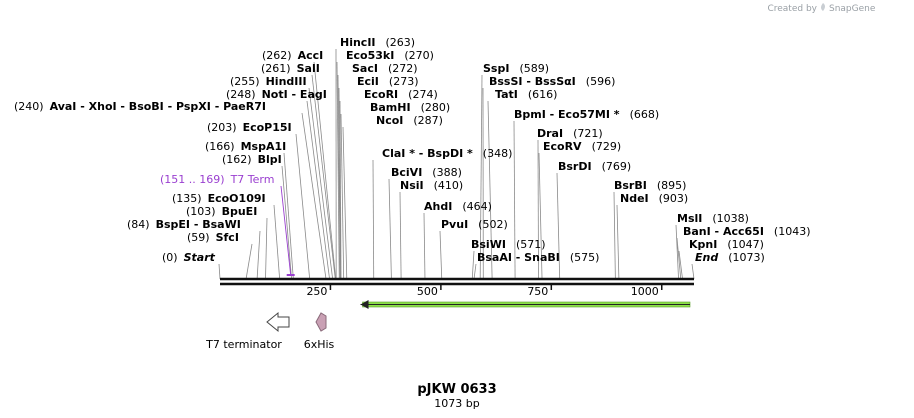 The image size is (914, 418). I want to click on restriction-site-label: (261) SalI, so click(290, 68).